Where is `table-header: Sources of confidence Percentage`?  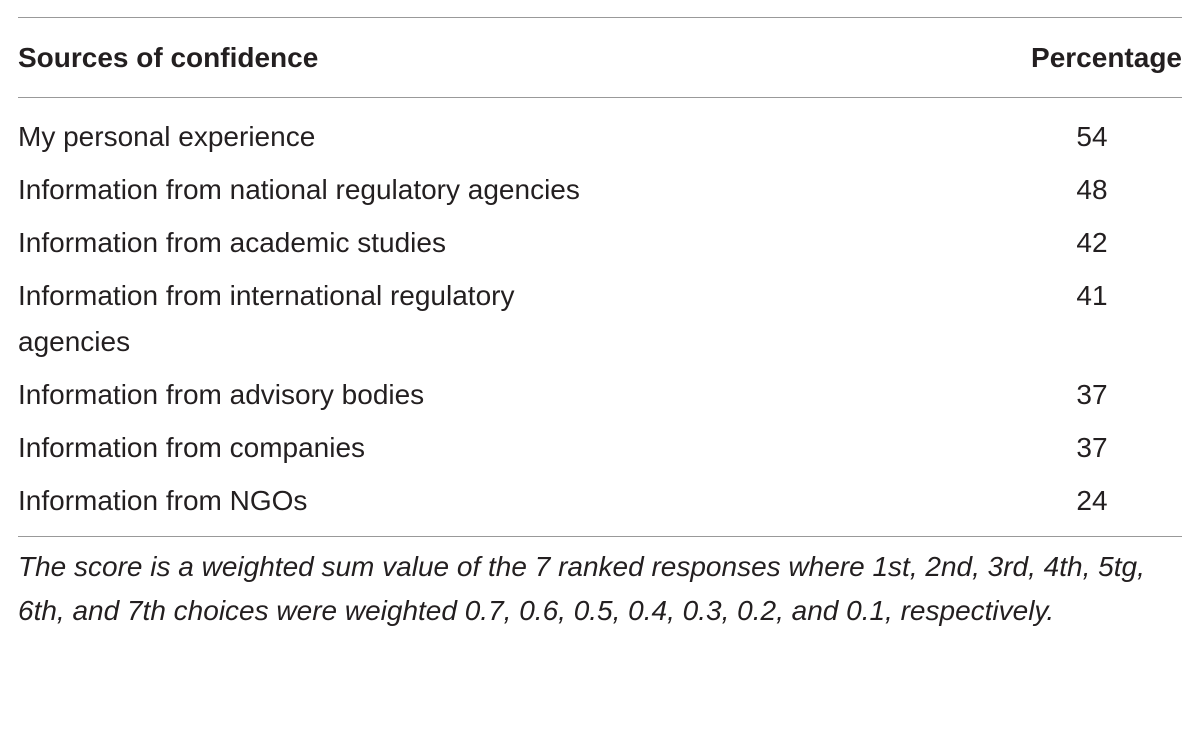 table-header: Sources of confidence Percentage is located at coordinates (600, 57).